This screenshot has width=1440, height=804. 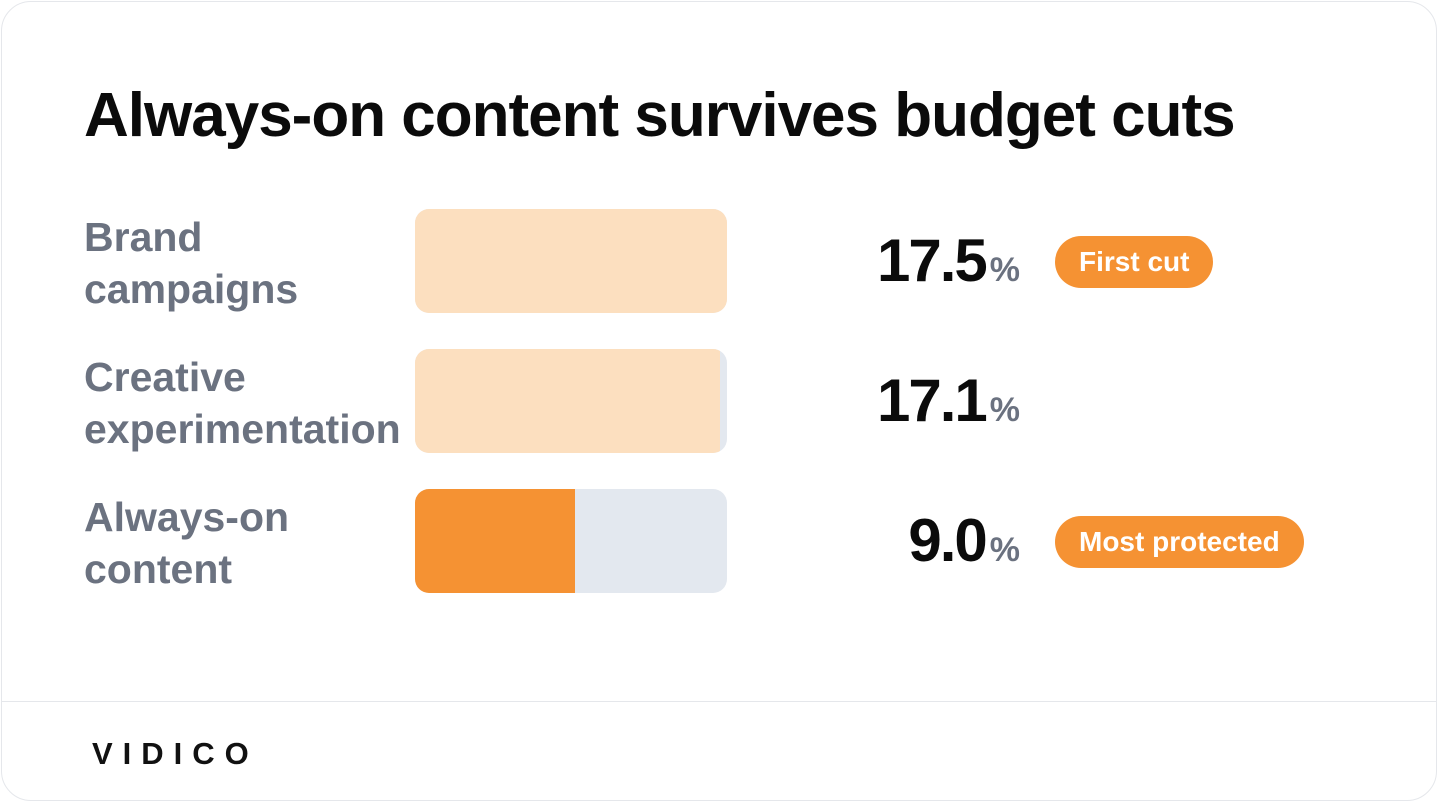 What do you see at coordinates (191, 289) in the screenshot?
I see `bar-category-label-line: campaigns` at bounding box center [191, 289].